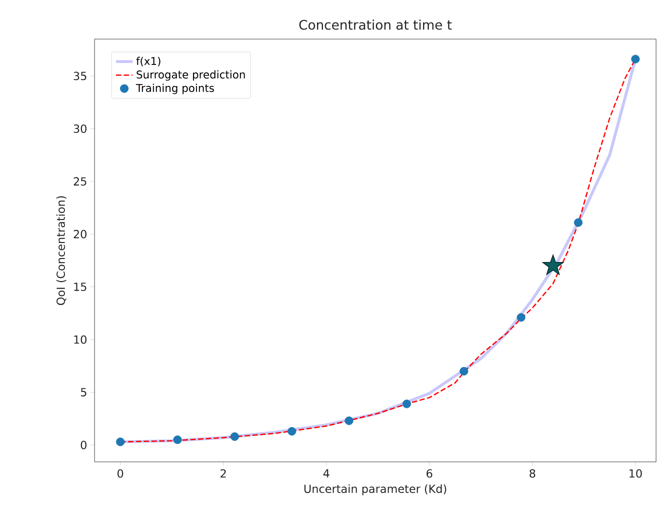  I want to click on x-tick-label: 6, so click(429, 473).